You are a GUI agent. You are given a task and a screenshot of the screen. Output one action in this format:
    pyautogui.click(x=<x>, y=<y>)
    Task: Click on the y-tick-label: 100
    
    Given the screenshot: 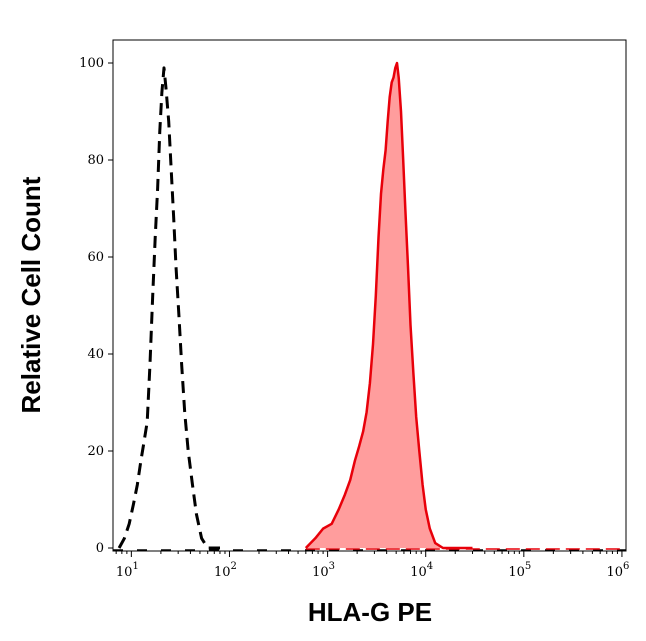 What is the action you would take?
    pyautogui.click(x=91, y=63)
    